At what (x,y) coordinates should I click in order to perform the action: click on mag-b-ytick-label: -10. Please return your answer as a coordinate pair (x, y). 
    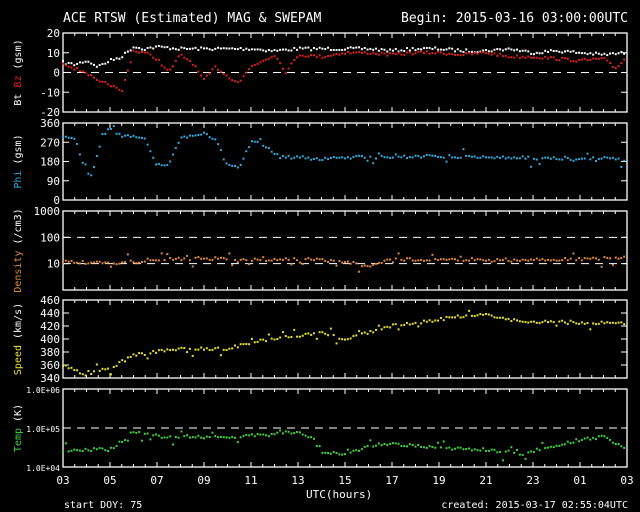
    Looking at the image, I should click on (50, 92).